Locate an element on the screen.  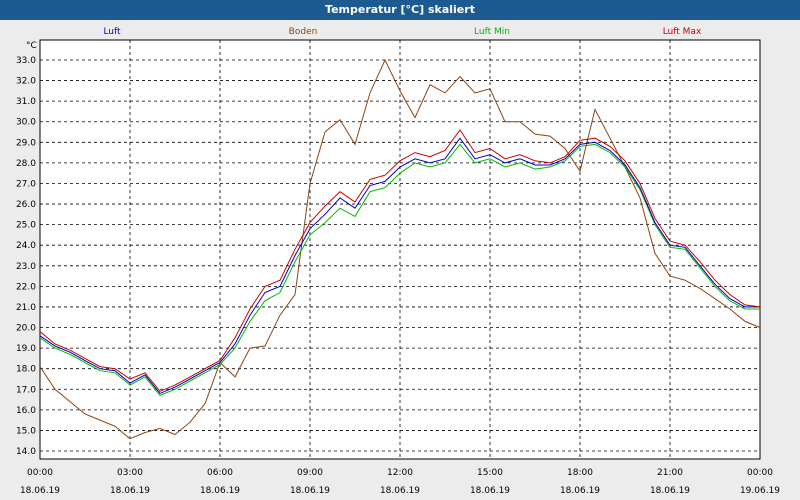
y-tick-label: 20.0 is located at coordinates (26, 329).